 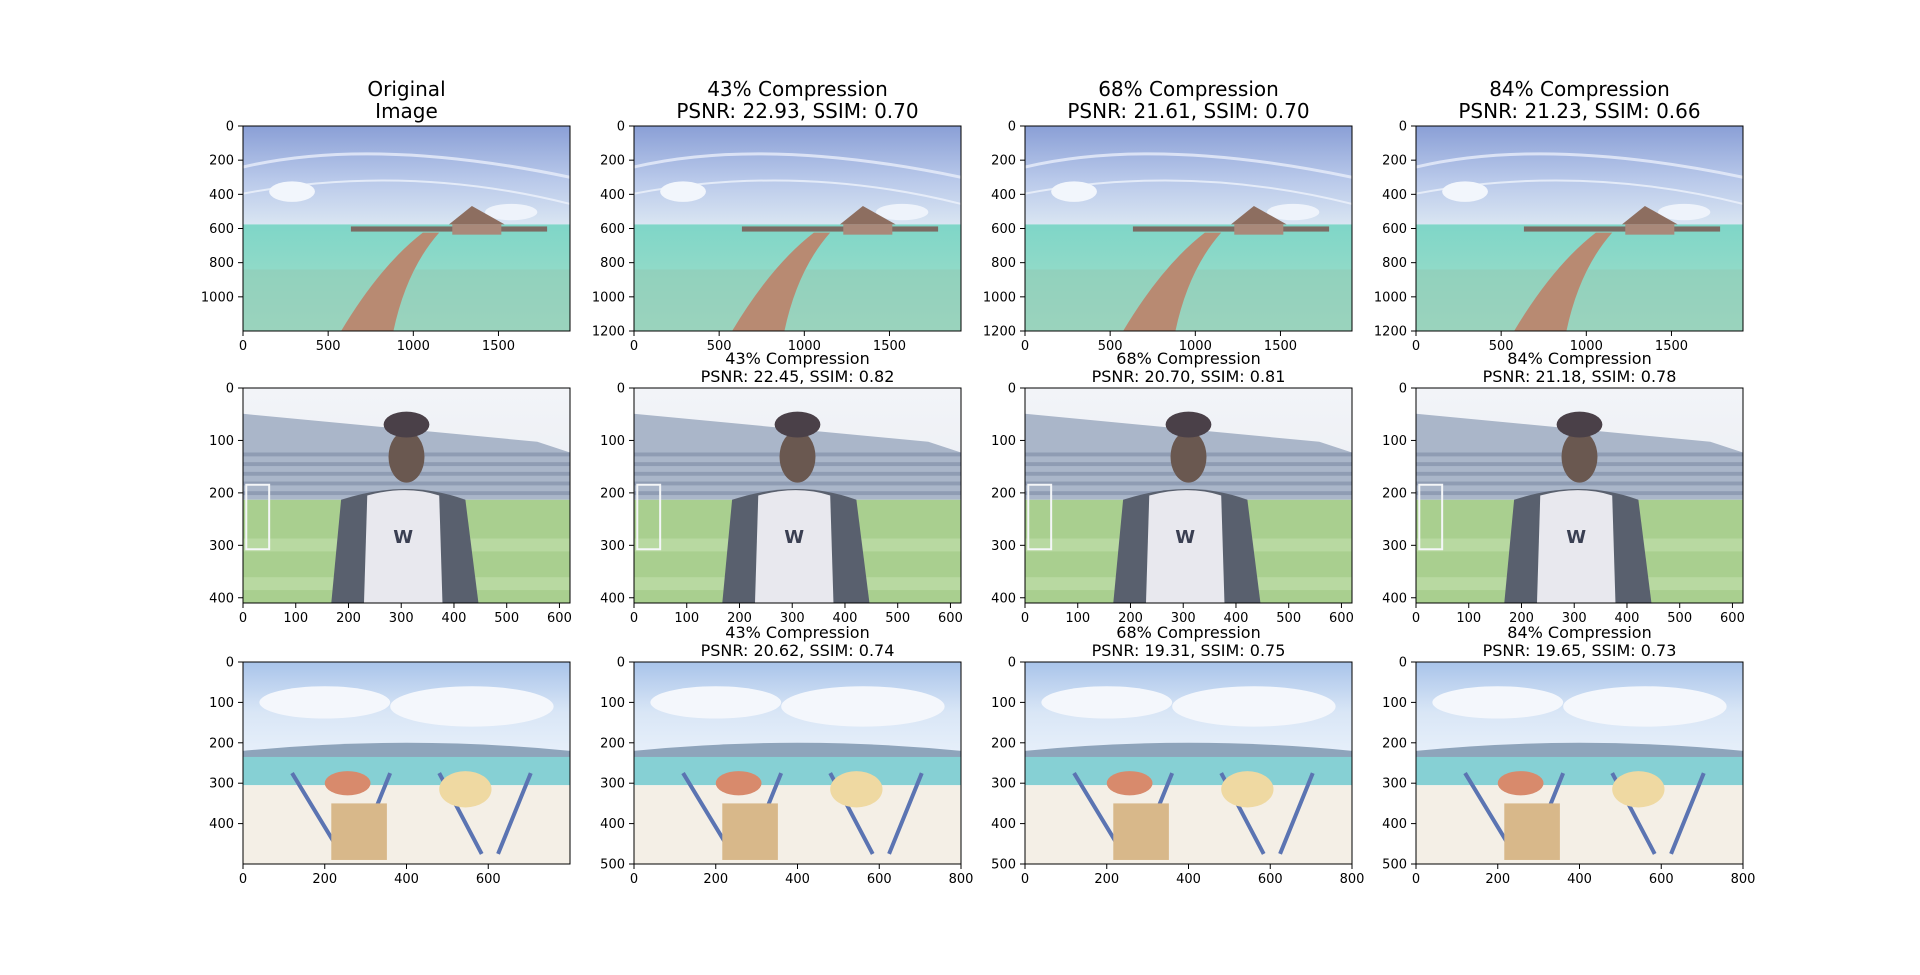 I want to click on panel-r3-c4: 0 200 400 600 800 0 100 200 300 400 500, so click(x=1568, y=772).